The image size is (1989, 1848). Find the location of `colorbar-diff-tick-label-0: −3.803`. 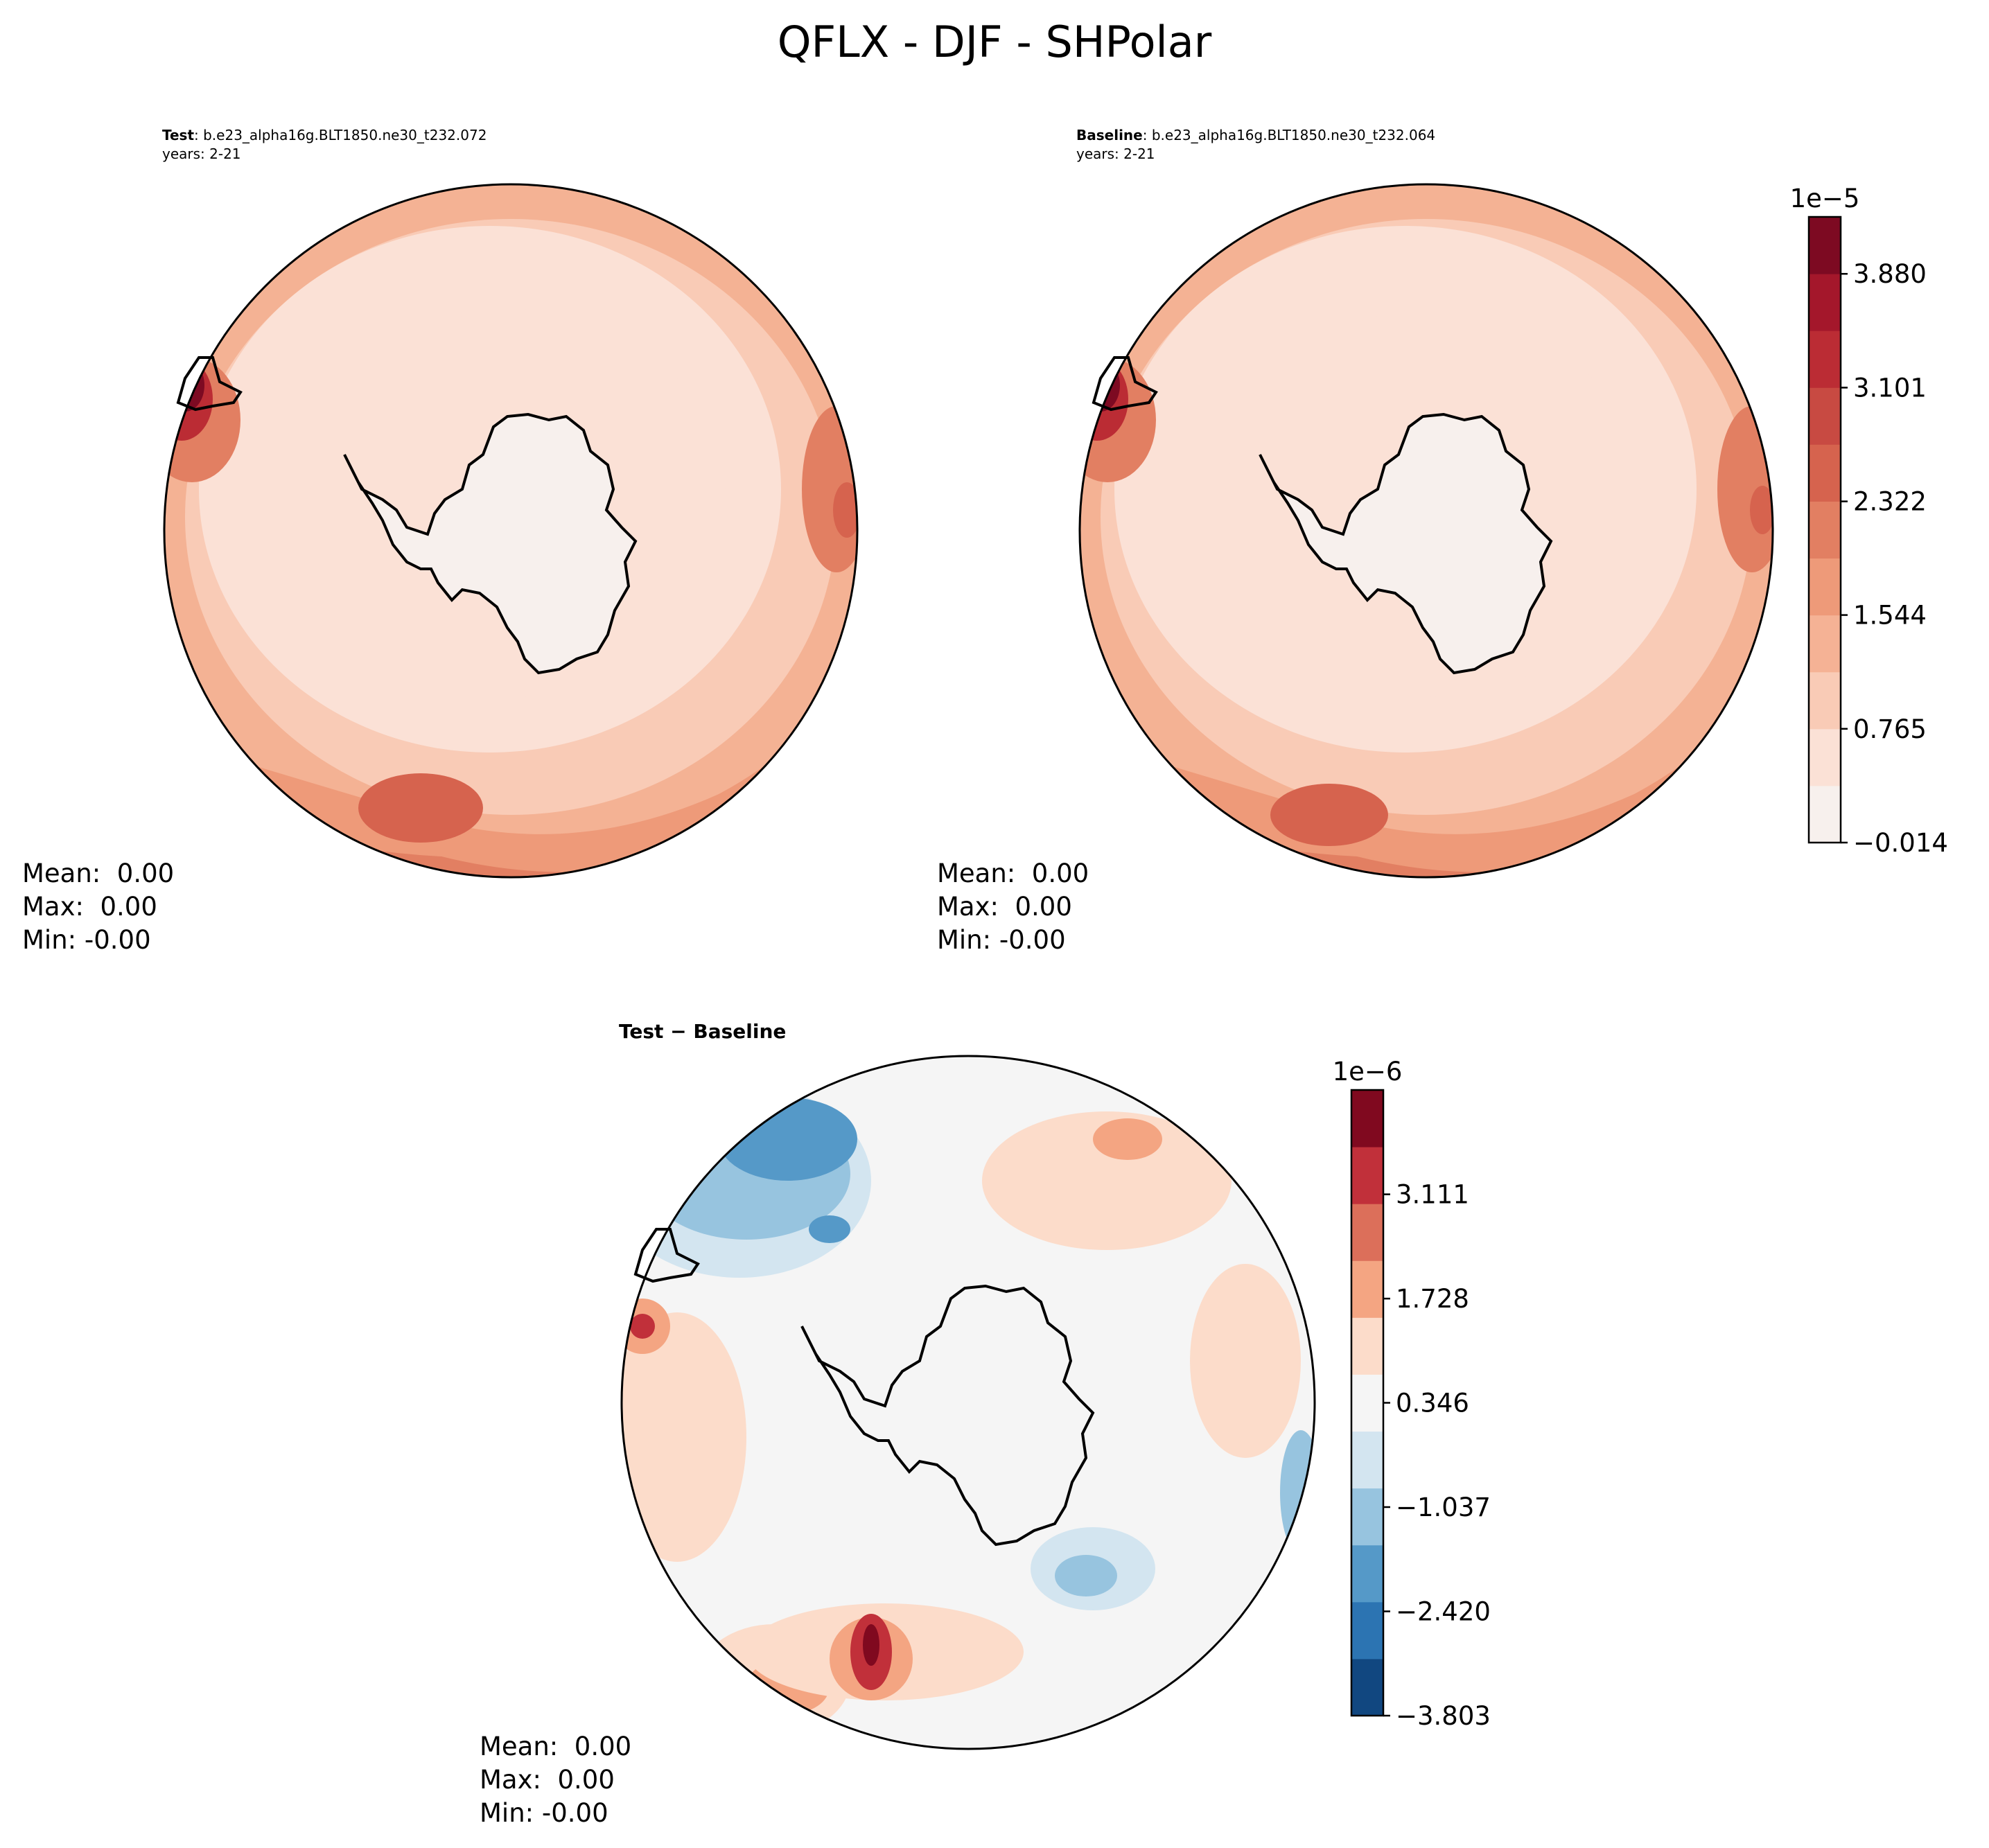

colorbar-diff-tick-label-0: −3.803 is located at coordinates (1444, 1716).